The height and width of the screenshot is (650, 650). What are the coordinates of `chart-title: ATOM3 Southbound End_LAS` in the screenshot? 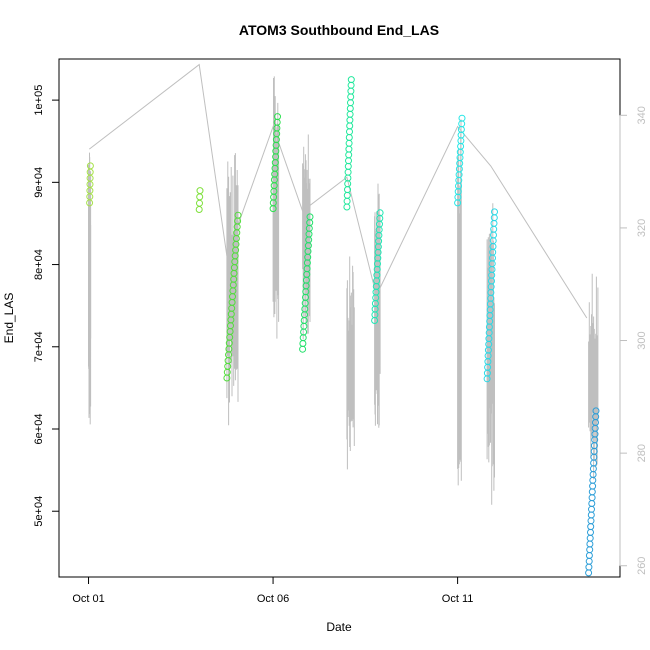 It's located at (339, 30).